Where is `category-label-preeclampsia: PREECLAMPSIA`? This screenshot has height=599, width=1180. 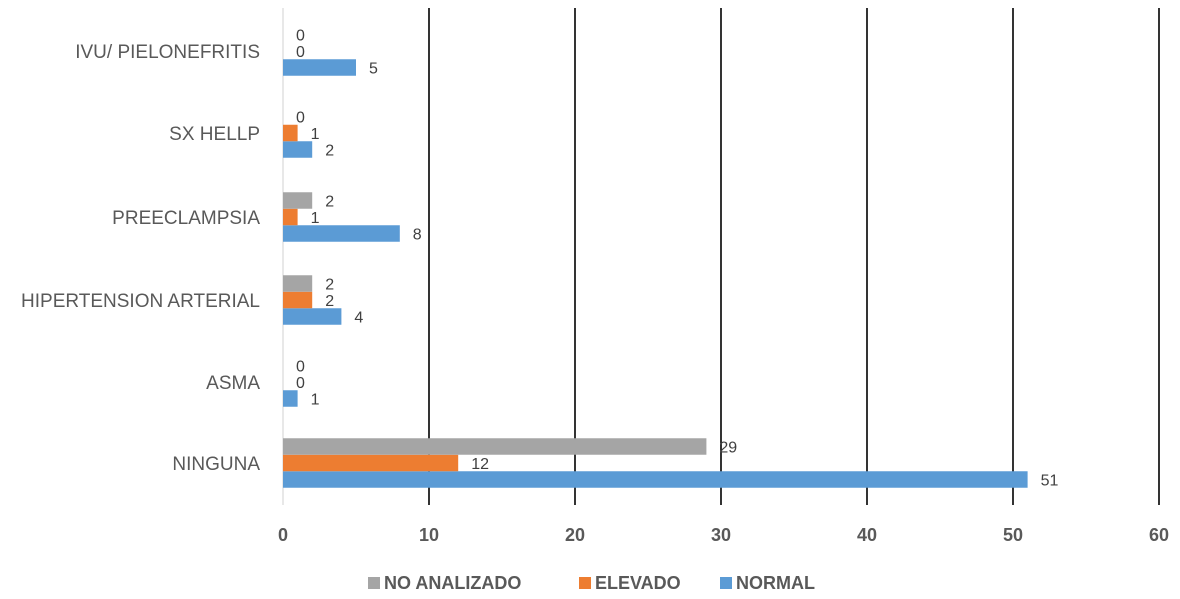 category-label-preeclampsia: PREECLAMPSIA is located at coordinates (186, 218).